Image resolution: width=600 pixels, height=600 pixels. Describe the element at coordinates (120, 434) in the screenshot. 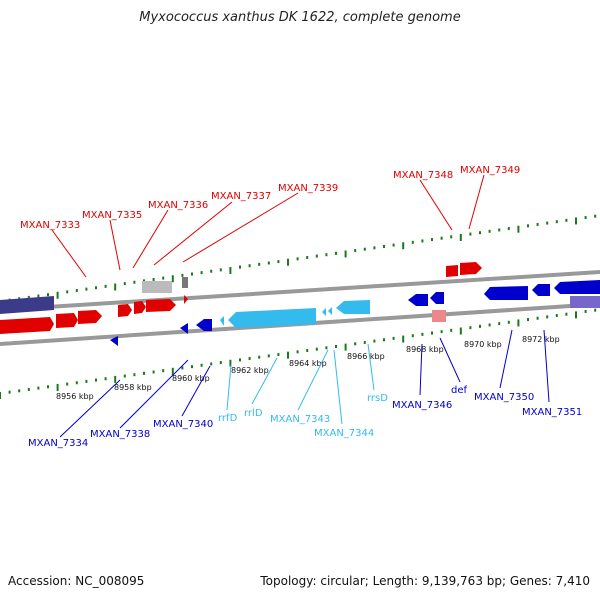

I see `gene-label: MXAN_7338` at that location.